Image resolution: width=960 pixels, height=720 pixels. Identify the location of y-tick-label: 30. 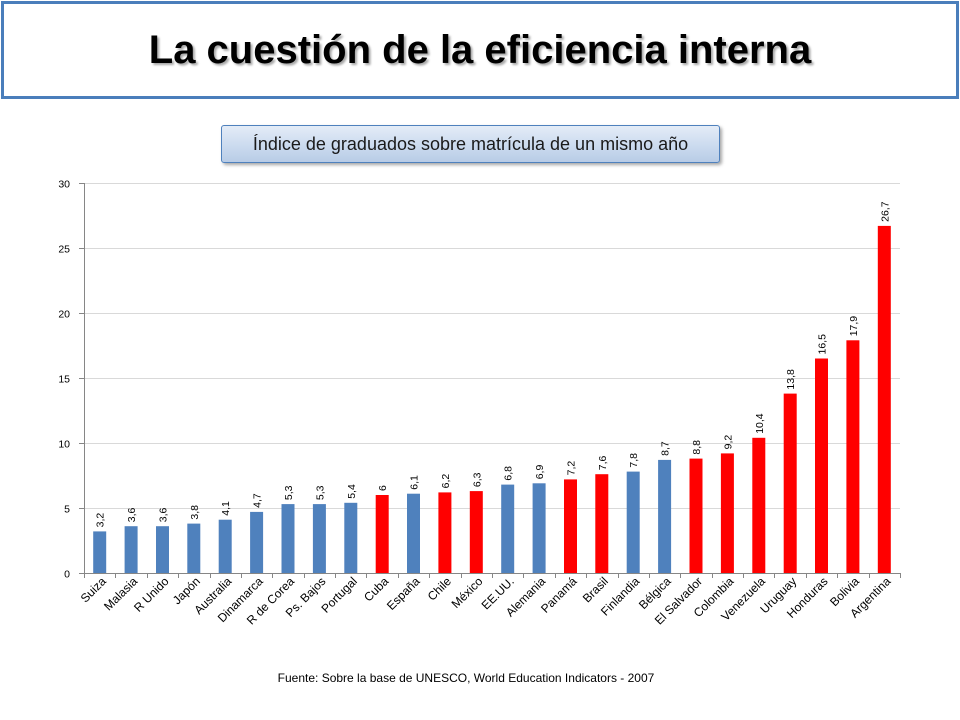
(64, 185).